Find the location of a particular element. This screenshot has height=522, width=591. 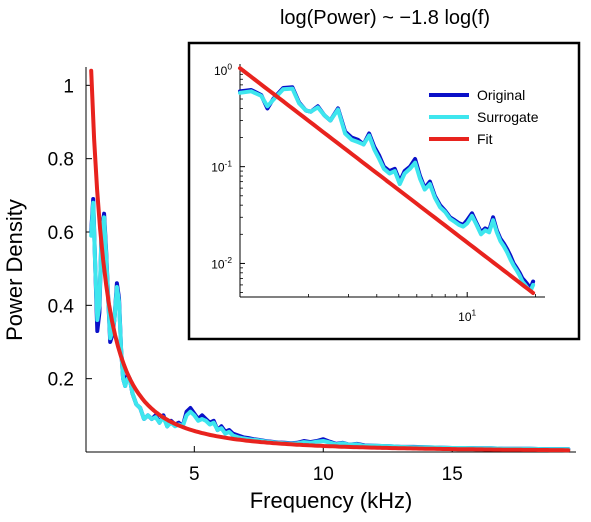

inset-legend: Original Surrogate Fit is located at coordinates (484, 117).